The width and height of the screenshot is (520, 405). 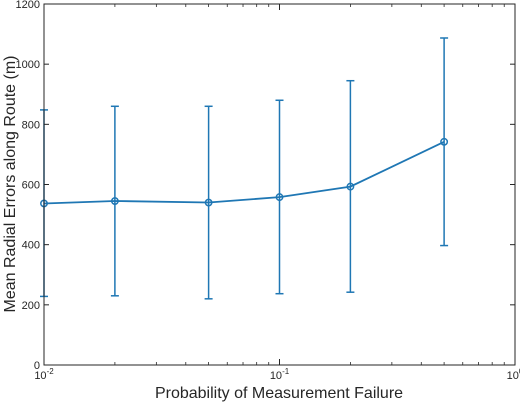 What do you see at coordinates (28, 5) in the screenshot?
I see `y-tick-label: 1200` at bounding box center [28, 5].